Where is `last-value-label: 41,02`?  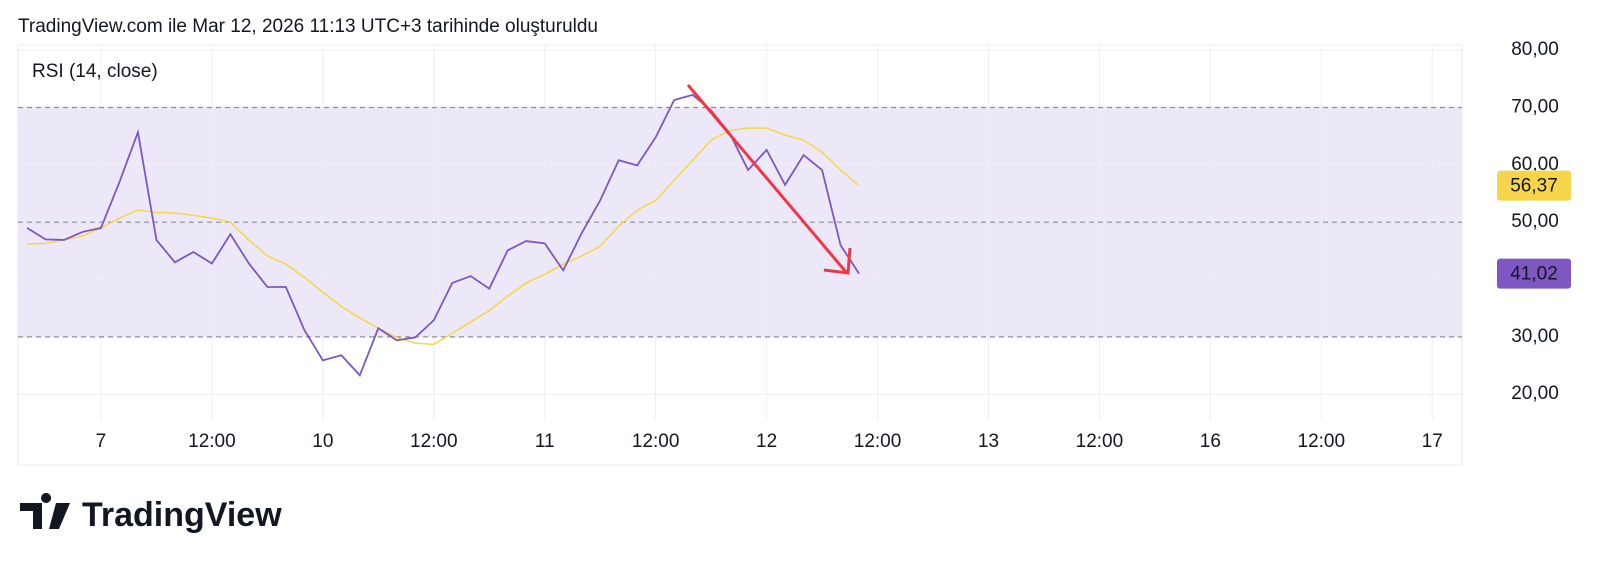
last-value-label: 41,02 is located at coordinates (1534, 274).